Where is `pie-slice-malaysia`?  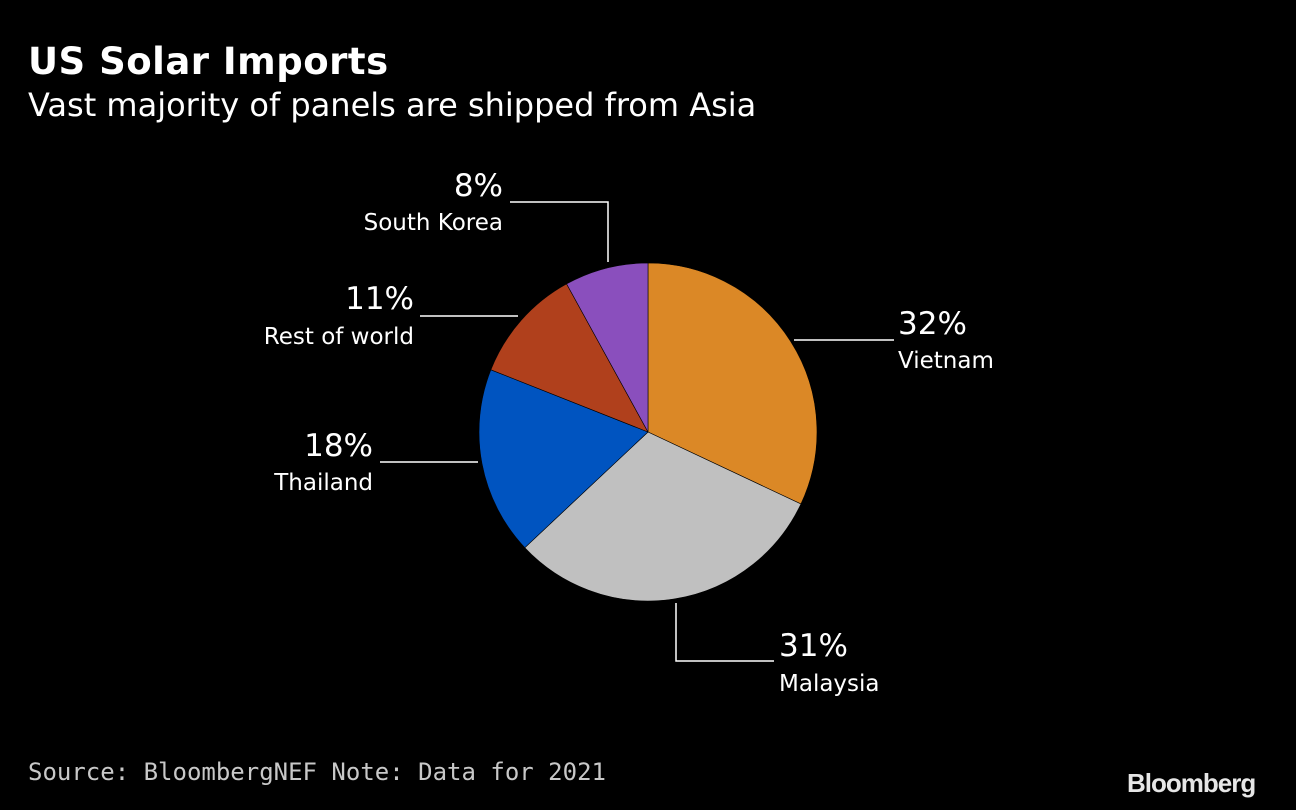 pie-slice-malaysia is located at coordinates (663, 516).